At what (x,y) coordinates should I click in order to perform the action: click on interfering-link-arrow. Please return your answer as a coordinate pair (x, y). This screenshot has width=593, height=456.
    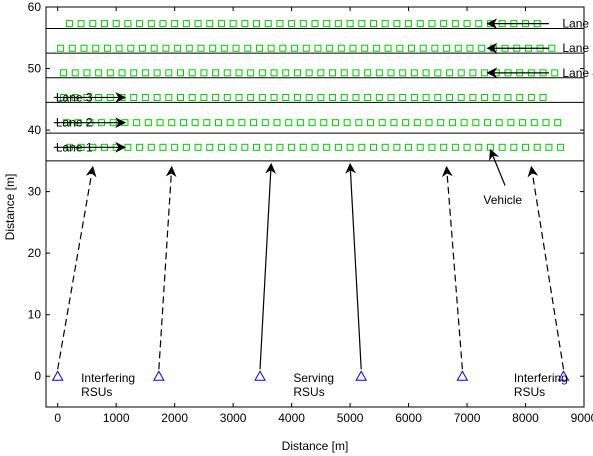
    Looking at the image, I should click on (167, 267).